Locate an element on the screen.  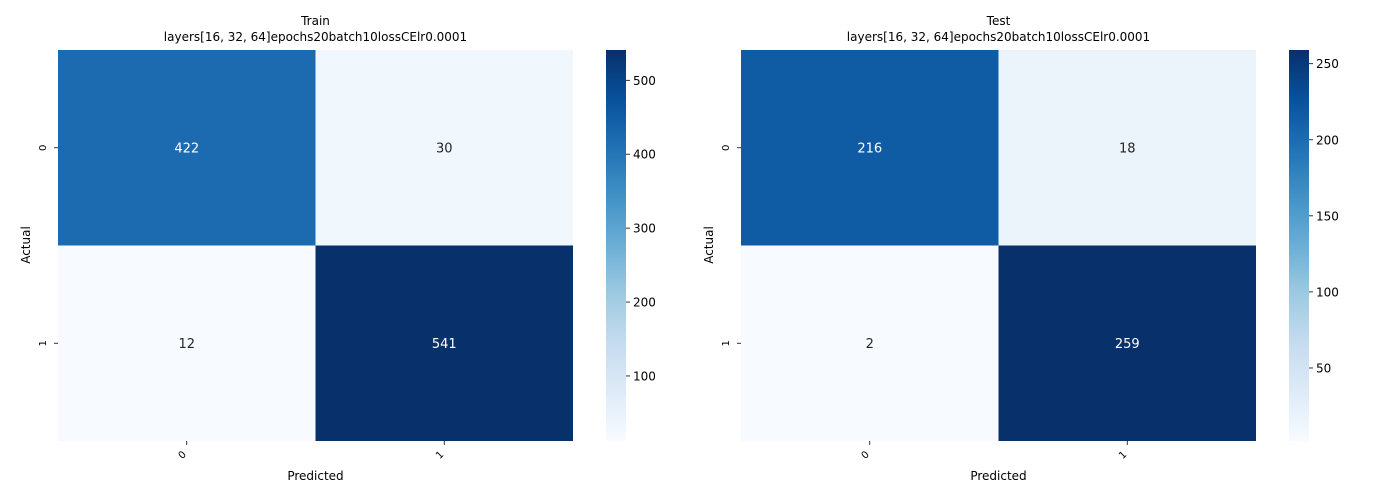
colorbar-tick-label: 250 is located at coordinates (1327, 64).